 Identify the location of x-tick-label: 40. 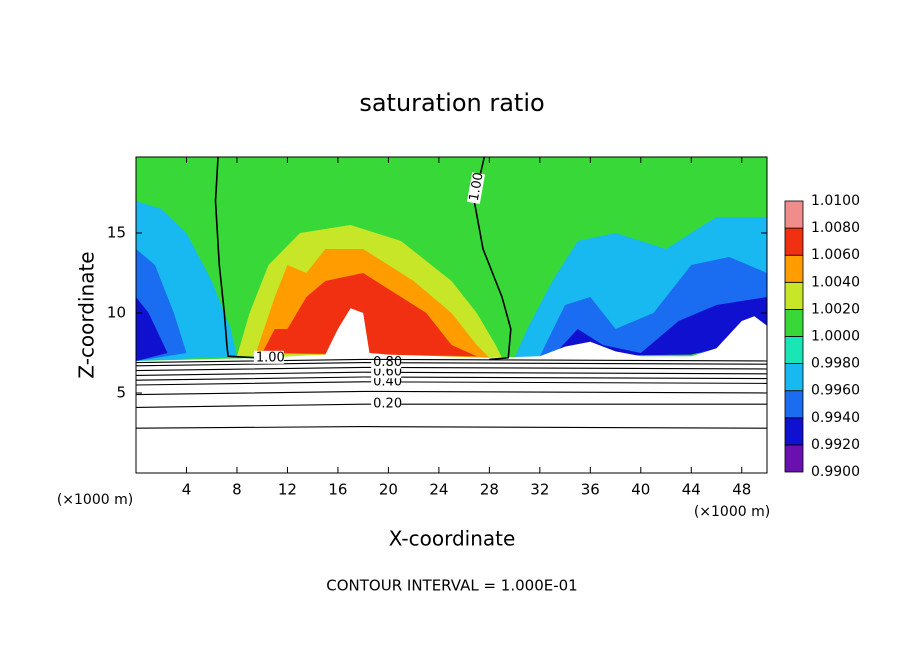
(640, 490).